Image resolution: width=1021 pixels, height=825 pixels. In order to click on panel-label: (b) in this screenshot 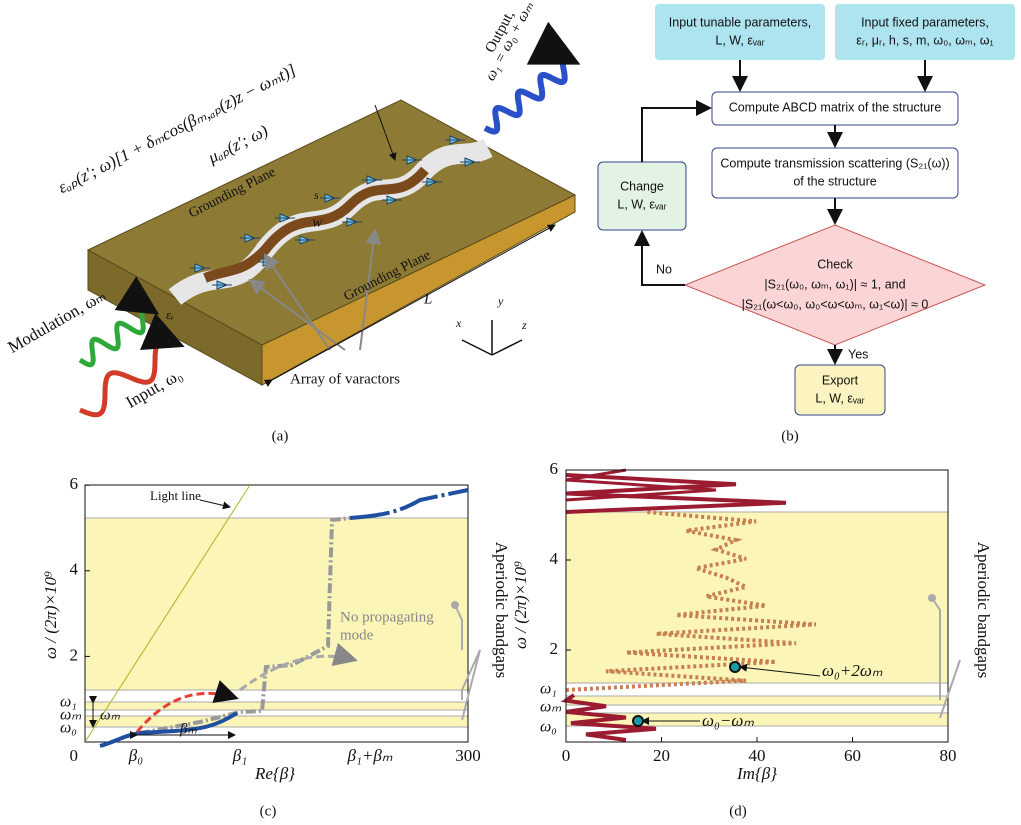, I will do `click(790, 436)`.